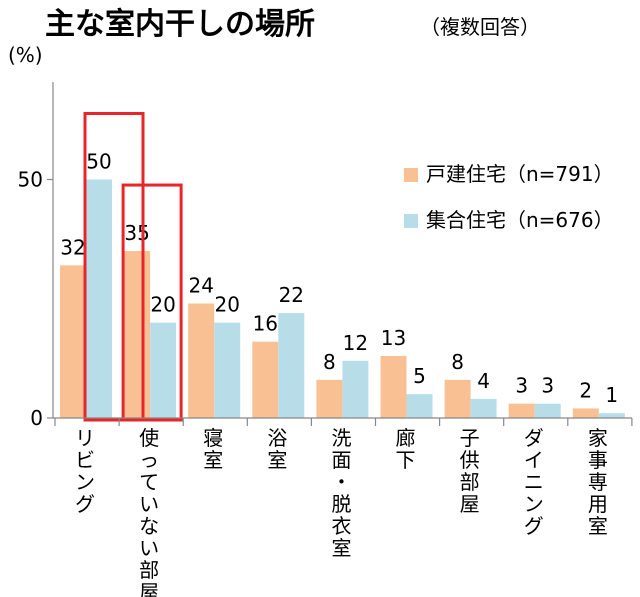  Describe the element at coordinates (406, 460) in the screenshot. I see `category-label-5-char-1: 下` at that location.